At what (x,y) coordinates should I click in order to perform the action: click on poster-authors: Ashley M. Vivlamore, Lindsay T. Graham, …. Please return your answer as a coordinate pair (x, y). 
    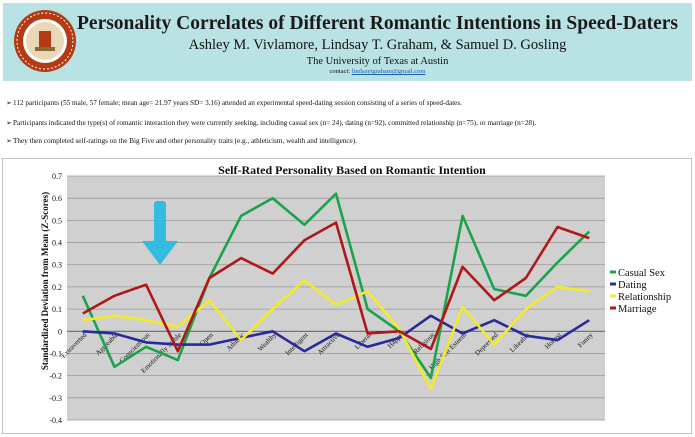
    Looking at the image, I should click on (377, 45).